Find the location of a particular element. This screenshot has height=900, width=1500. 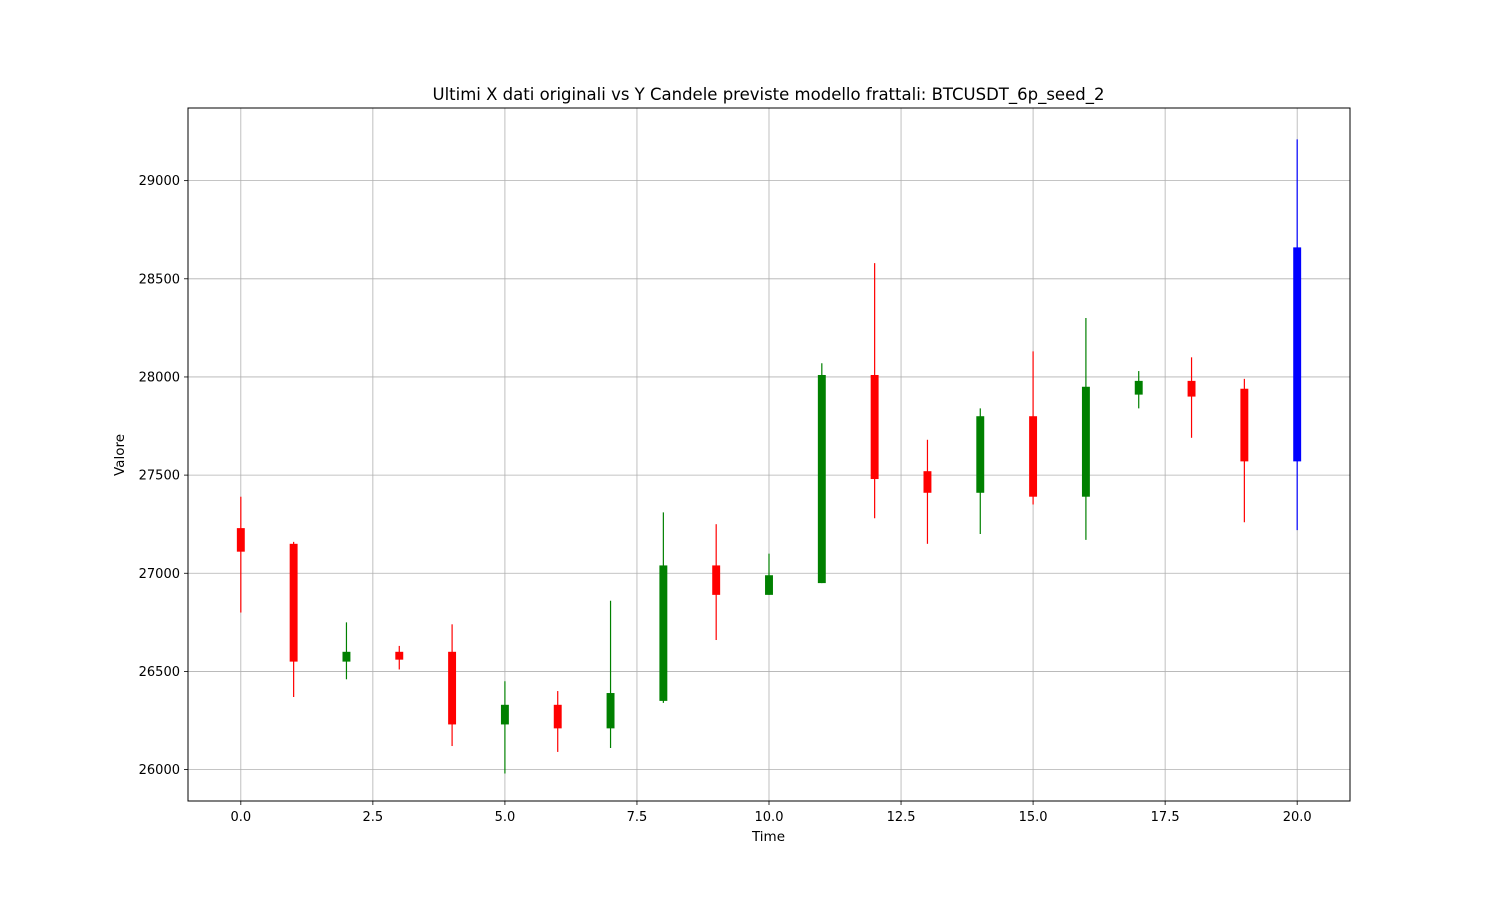

y-tick-label: 27000 is located at coordinates (159, 574).